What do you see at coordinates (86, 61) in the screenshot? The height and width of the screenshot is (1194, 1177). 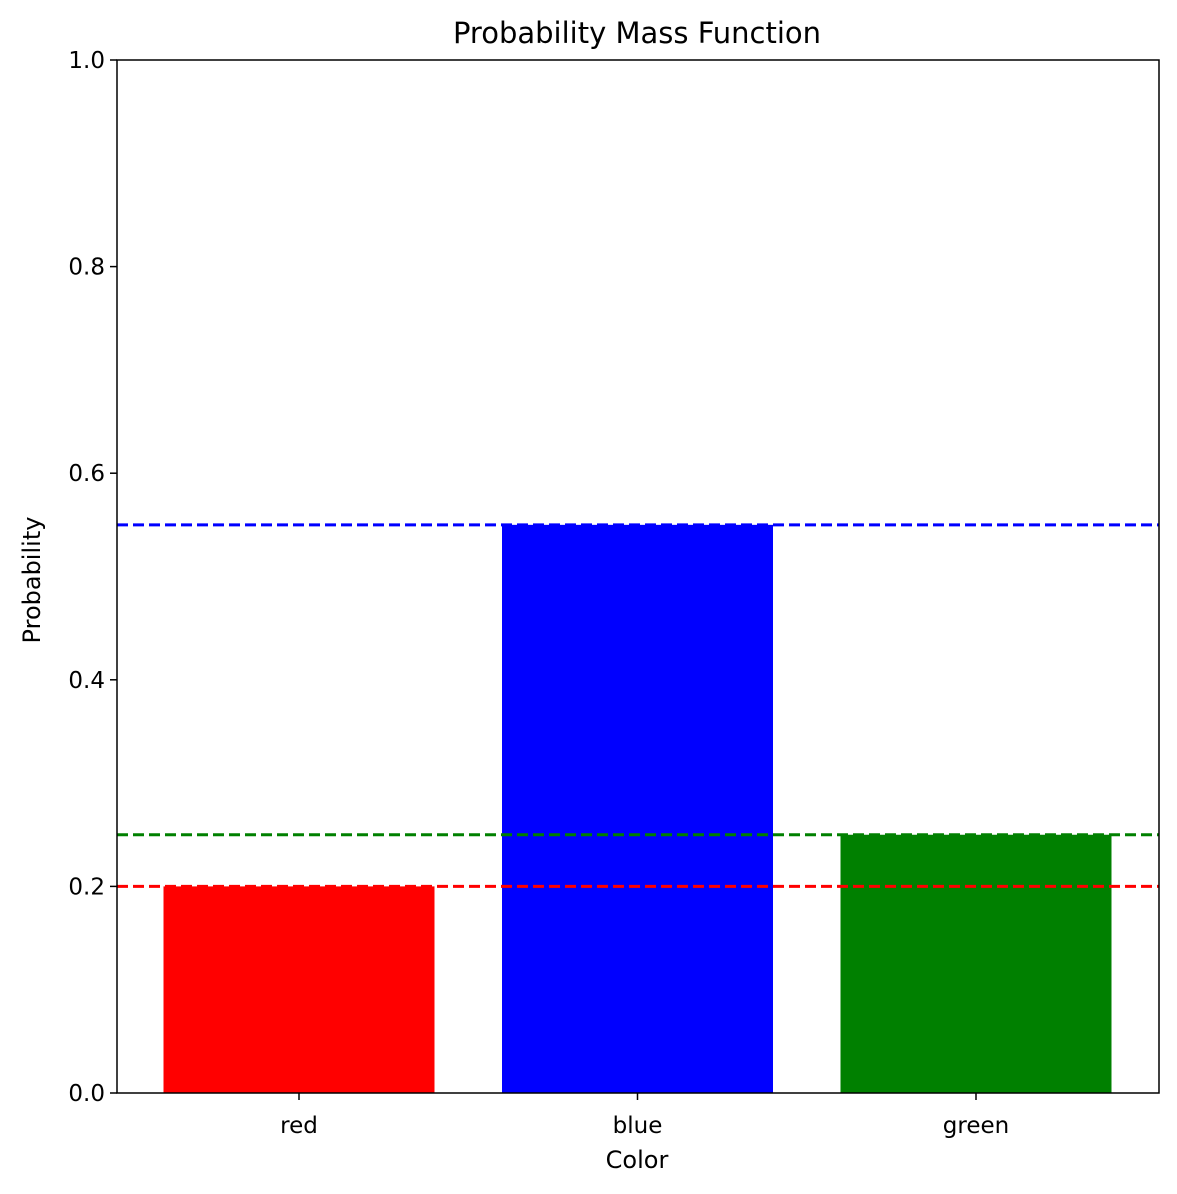 I see `y-tick-label: 1.0` at bounding box center [86, 61].